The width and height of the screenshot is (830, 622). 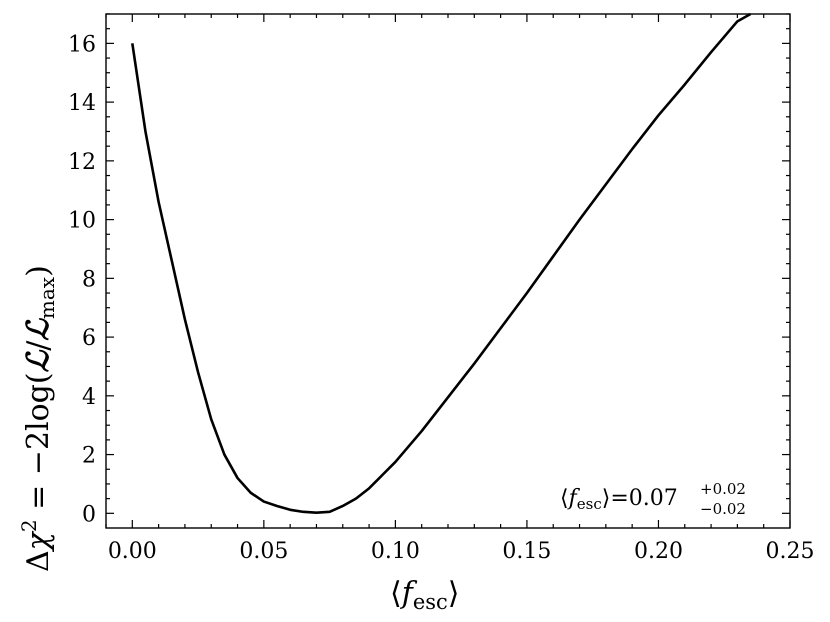 I want to click on y-tick-label: 8, so click(x=89, y=279).